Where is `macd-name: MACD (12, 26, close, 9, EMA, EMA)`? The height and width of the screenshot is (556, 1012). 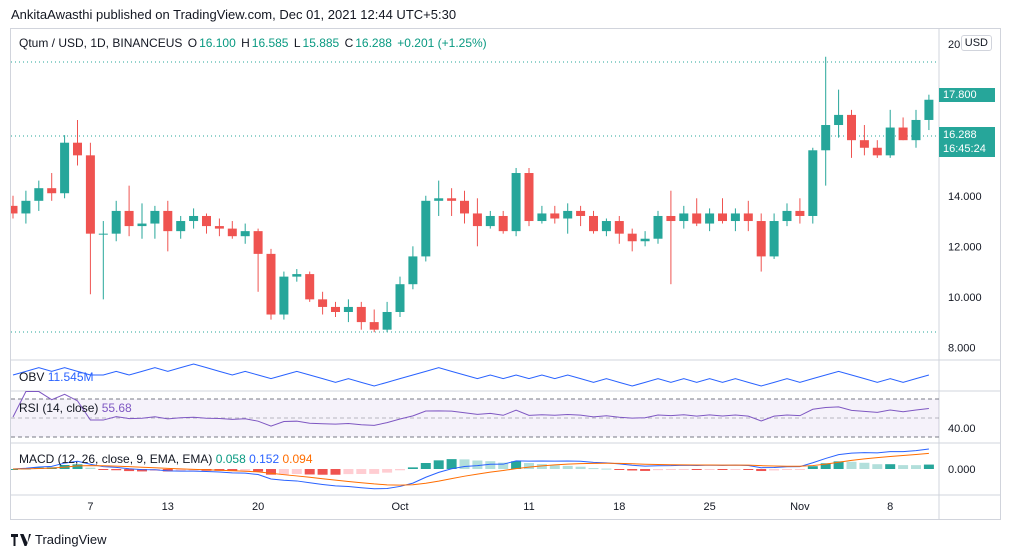
macd-name: MACD (12, 26, close, 9, EMA, EMA) is located at coordinates (116, 459).